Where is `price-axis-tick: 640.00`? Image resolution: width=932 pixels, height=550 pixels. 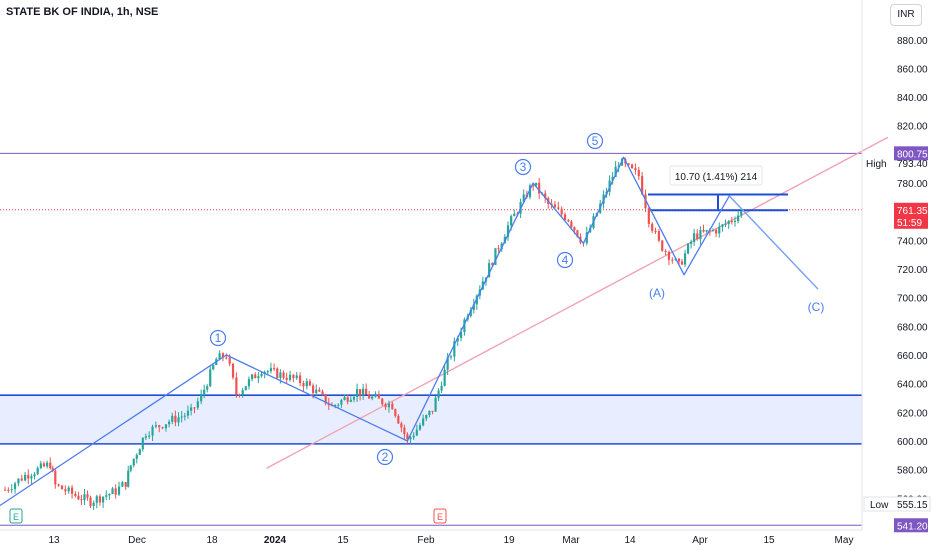
price-axis-tick: 640.00 is located at coordinates (912, 385).